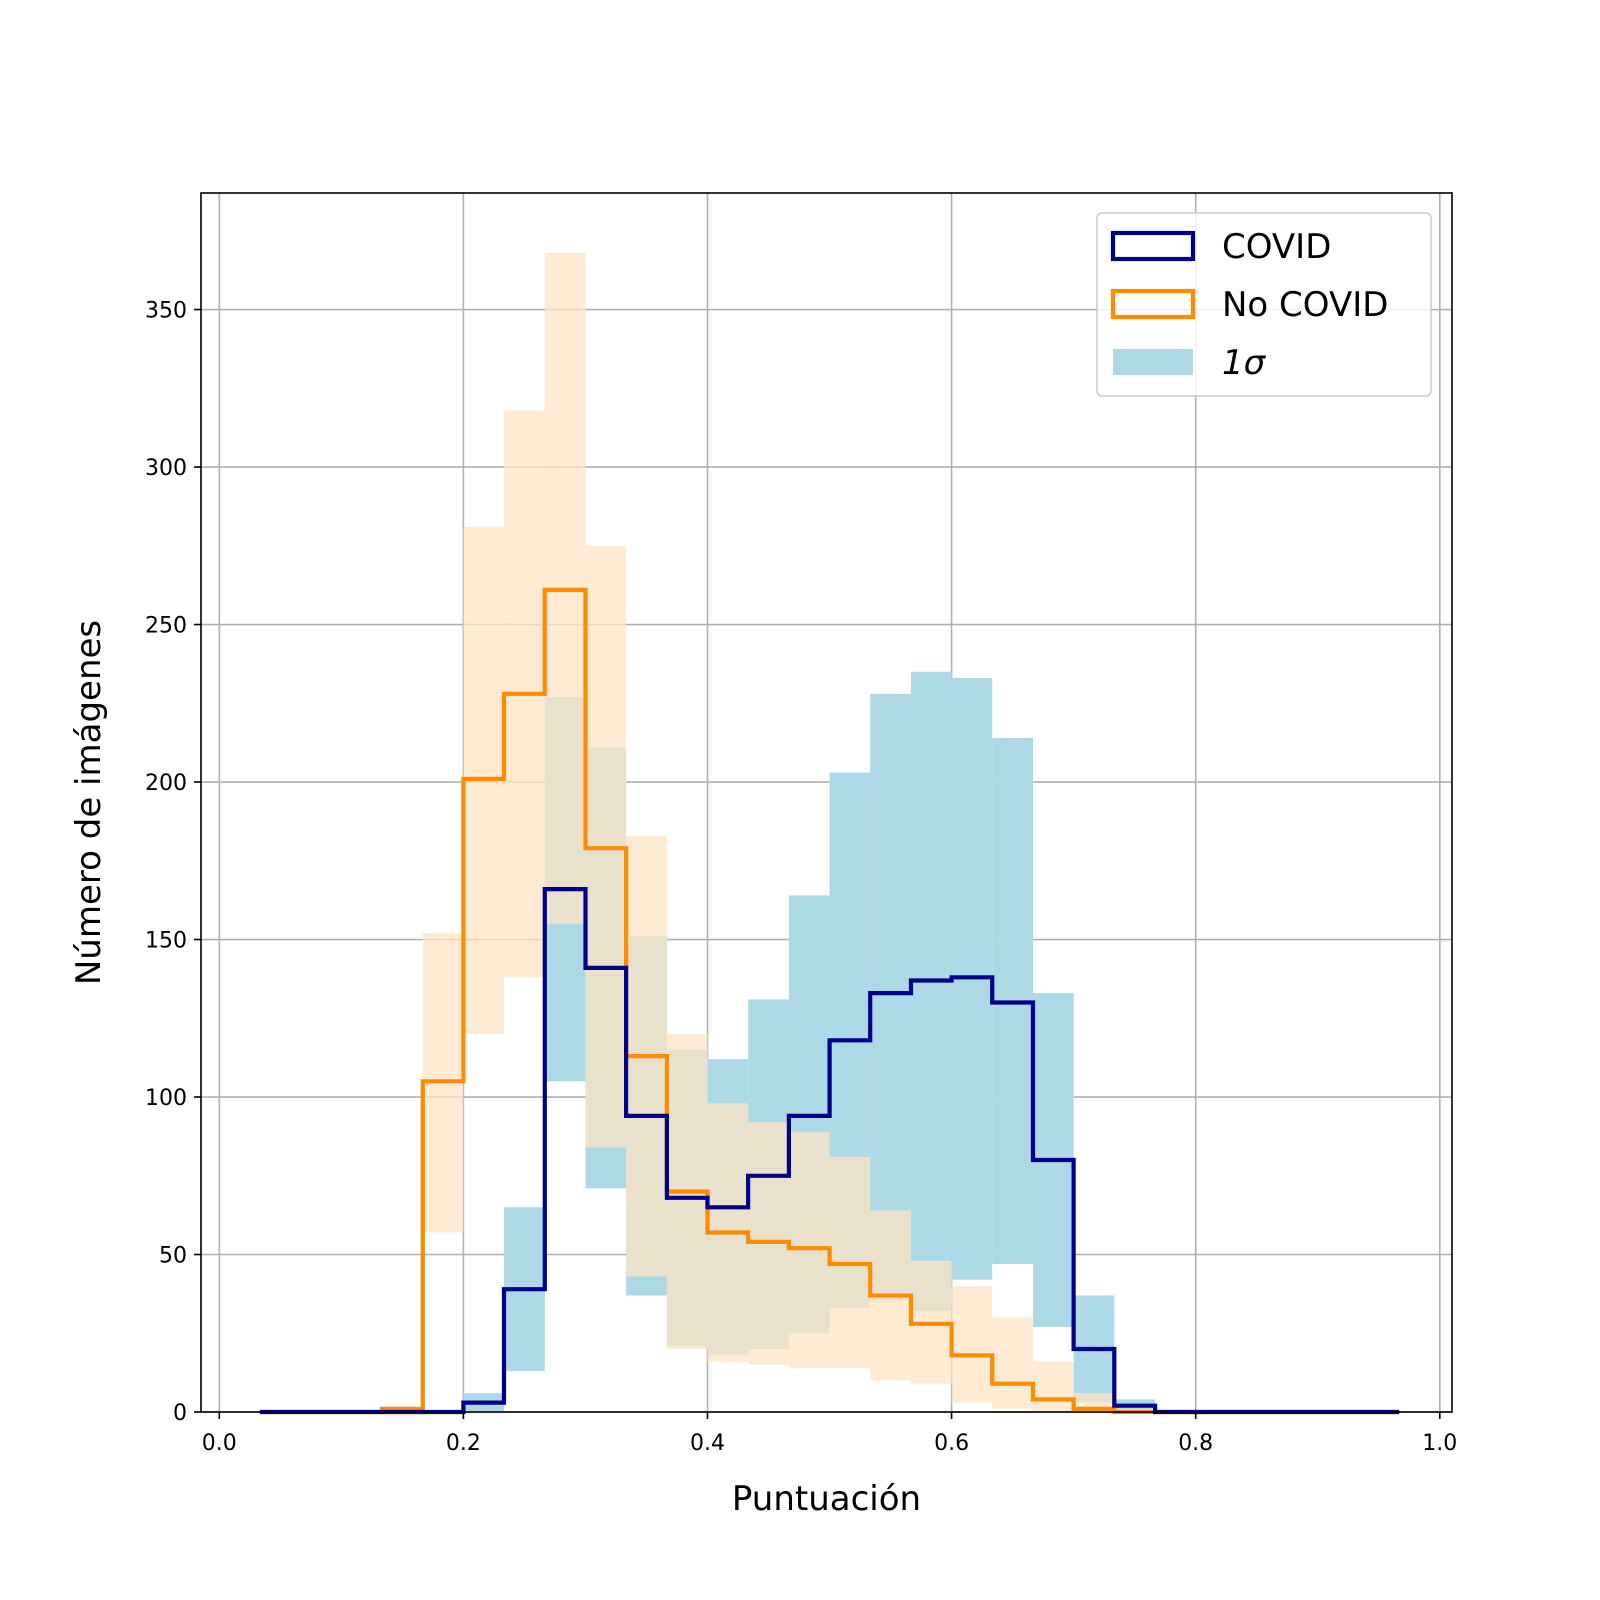 The image size is (1600, 1600). What do you see at coordinates (1195, 1443) in the screenshot?
I see `x-tick-label-4: 0.8` at bounding box center [1195, 1443].